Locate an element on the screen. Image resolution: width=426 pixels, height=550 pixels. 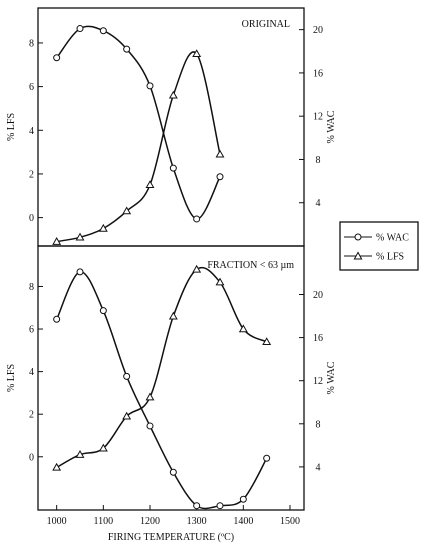
panel-title-original: ORIGINAL is located at coordinates (266, 24).